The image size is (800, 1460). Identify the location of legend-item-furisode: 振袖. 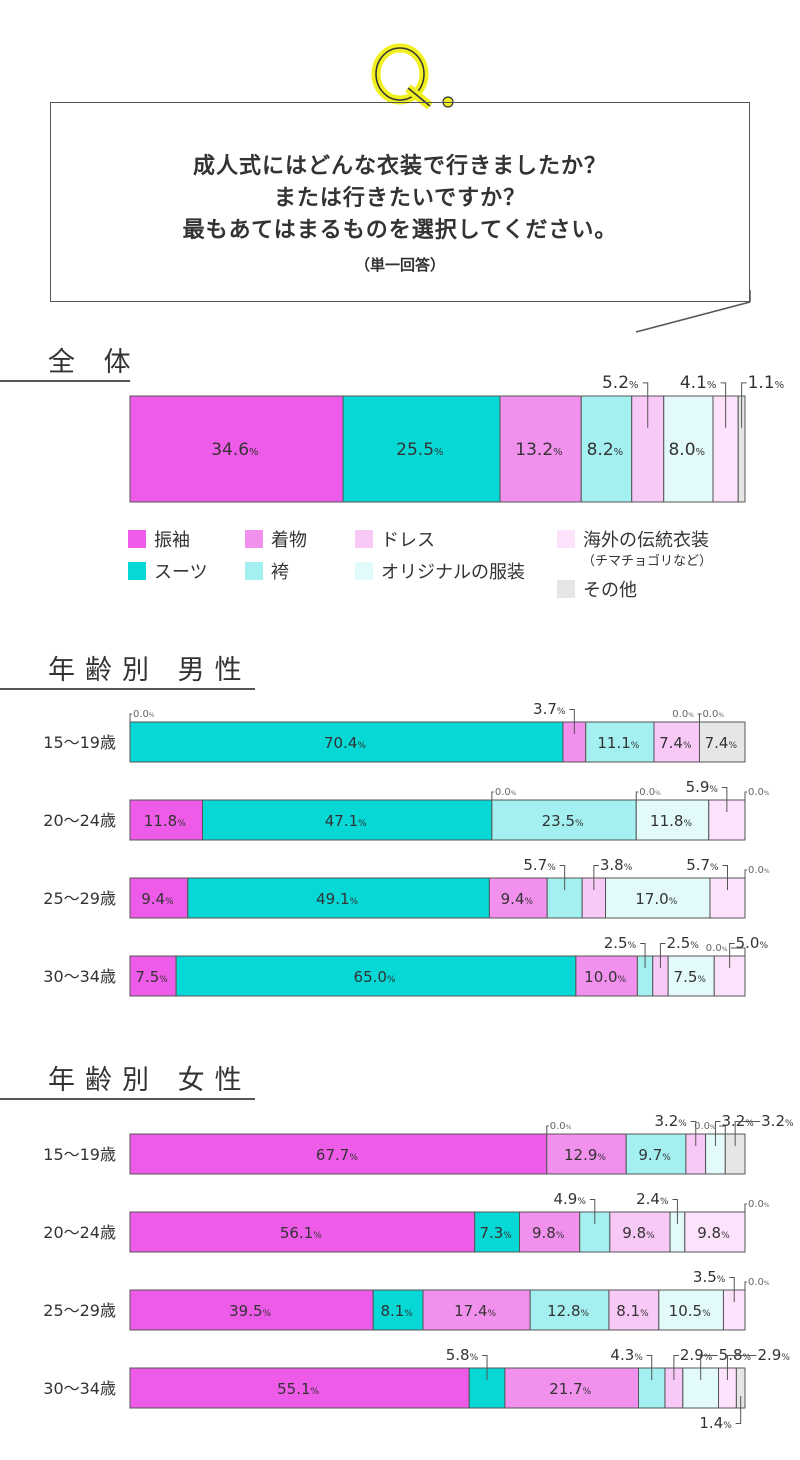
(159, 539).